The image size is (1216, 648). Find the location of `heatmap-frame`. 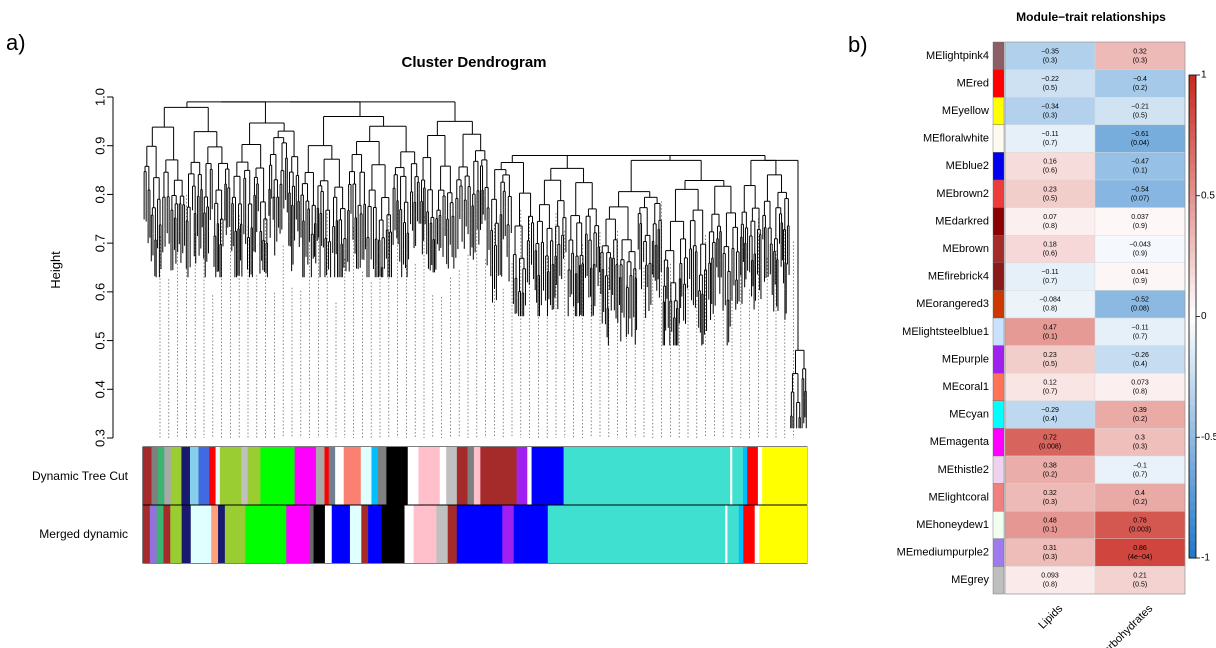

heatmap-frame is located at coordinates (1095, 318).